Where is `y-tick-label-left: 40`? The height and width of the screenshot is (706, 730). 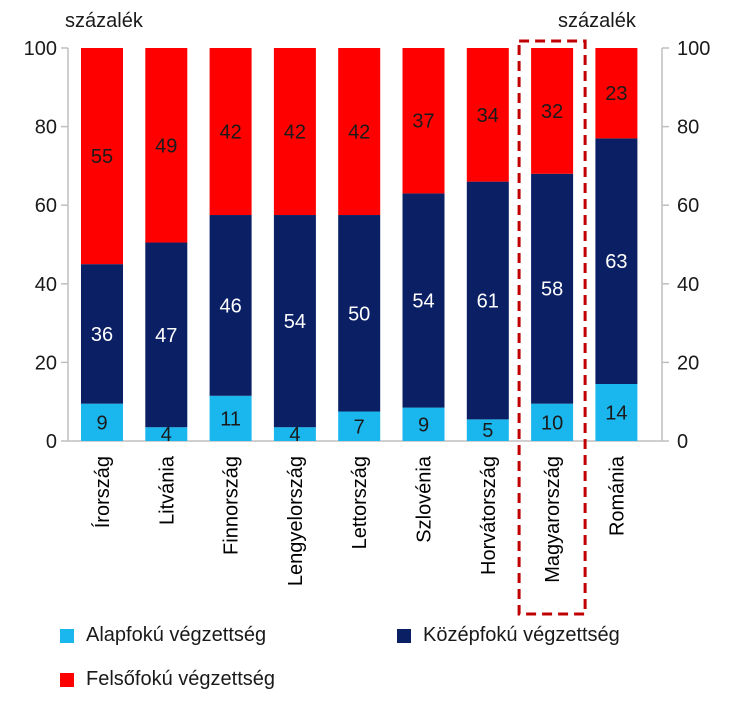
y-tick-label-left: 40 is located at coordinates (46, 285).